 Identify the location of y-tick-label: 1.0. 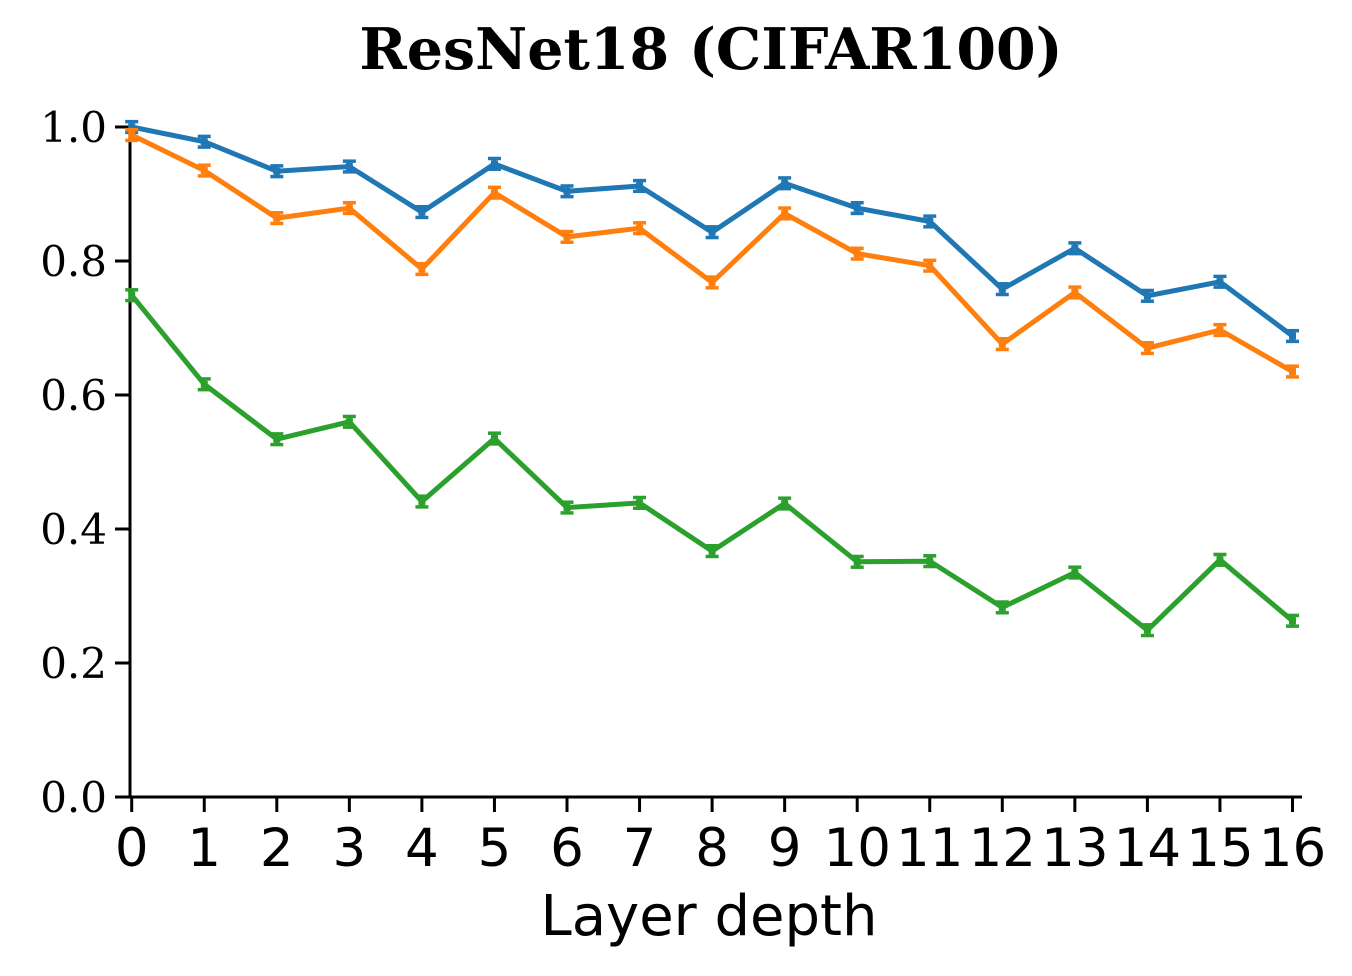
(73, 127).